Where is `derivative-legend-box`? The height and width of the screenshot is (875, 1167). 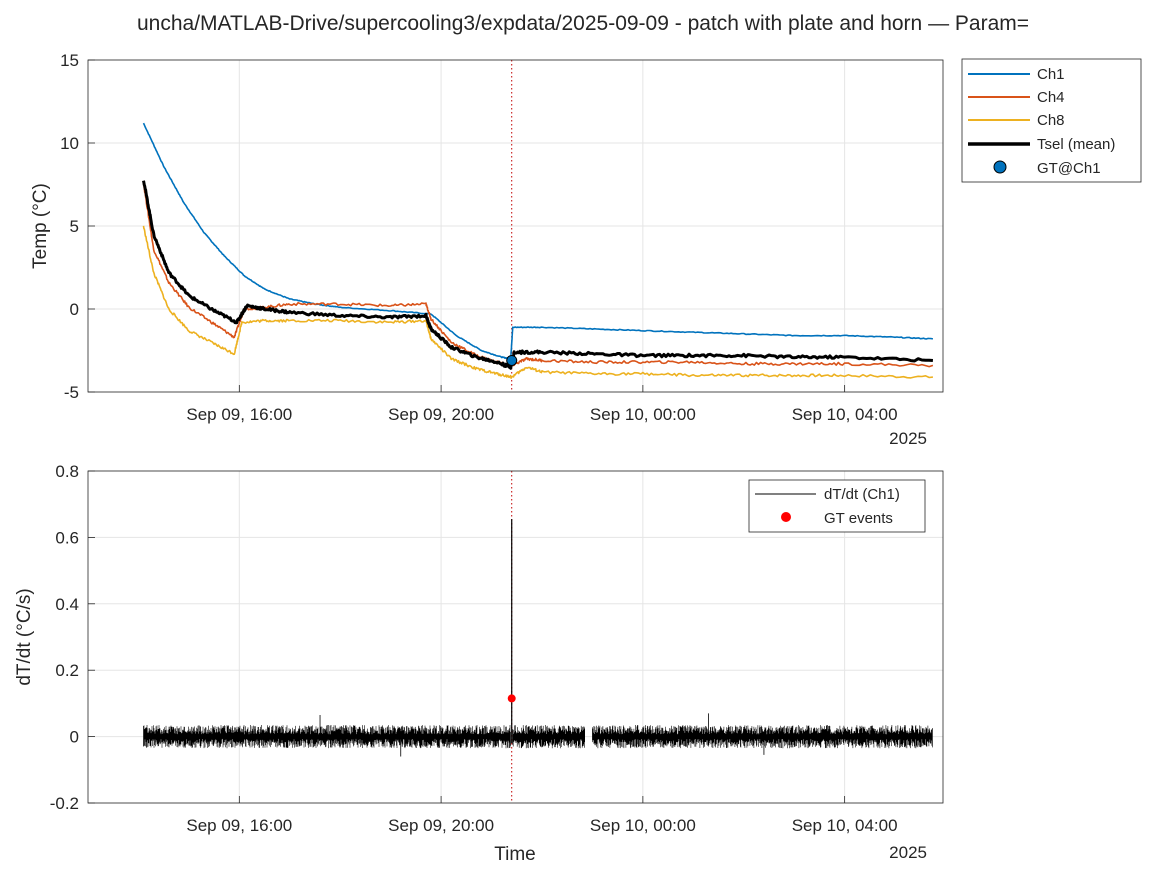 derivative-legend-box is located at coordinates (837, 506).